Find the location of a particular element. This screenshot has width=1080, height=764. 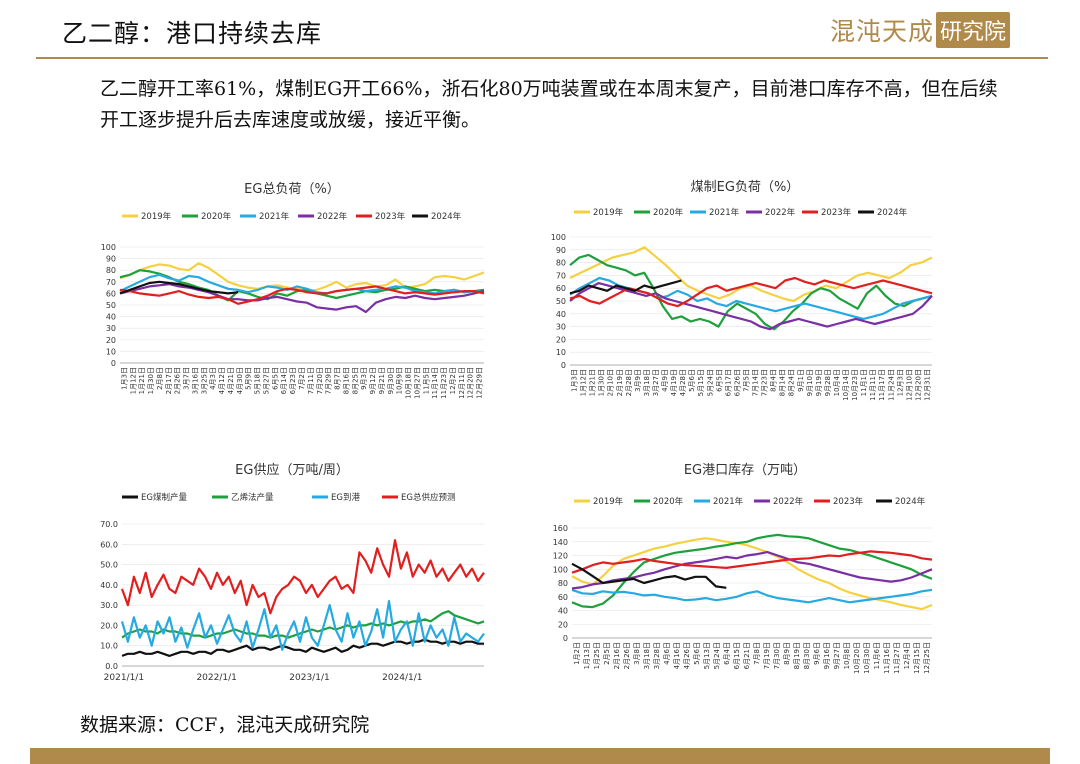

x-tick-label: 11月14日 is located at coordinates (435, 383).